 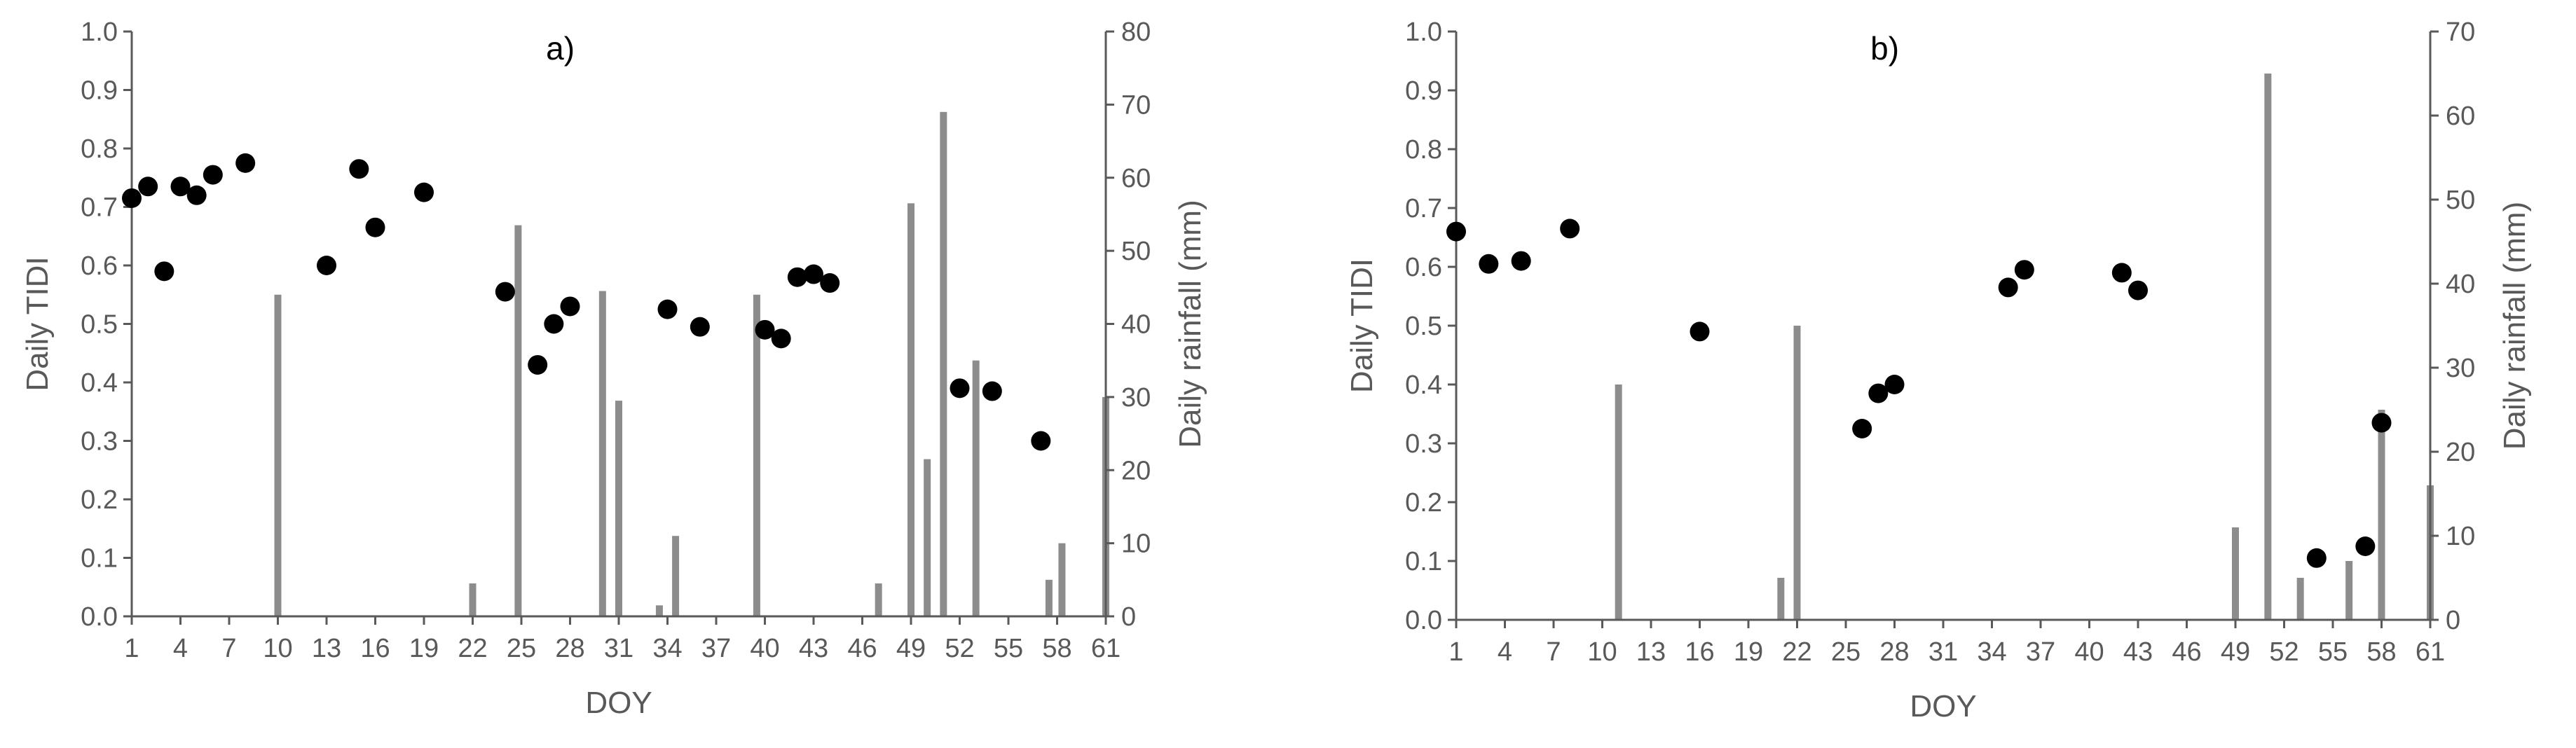 I want to click on x-tick-label: 34, so click(x=667, y=648).